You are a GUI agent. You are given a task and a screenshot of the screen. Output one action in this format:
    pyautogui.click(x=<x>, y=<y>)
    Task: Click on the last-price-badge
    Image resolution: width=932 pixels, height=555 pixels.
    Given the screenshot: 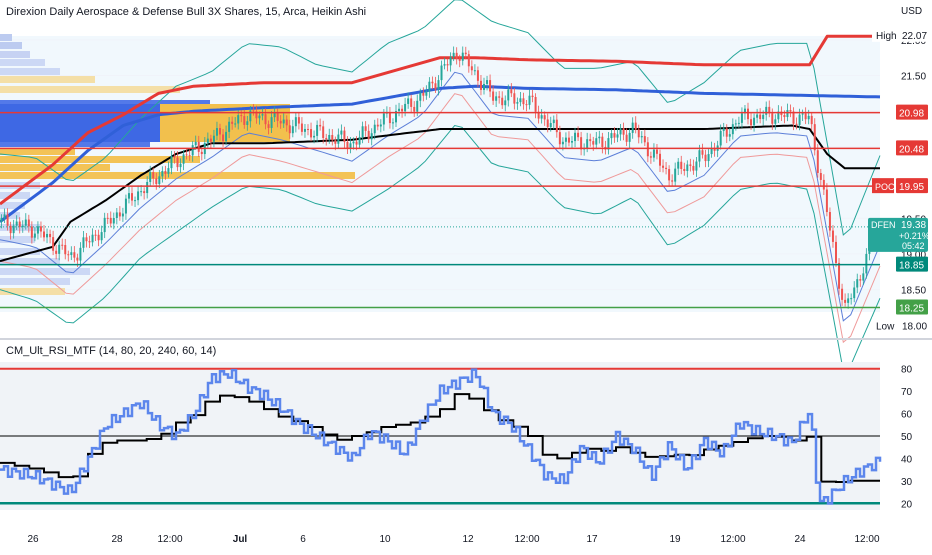 What is the action you would take?
    pyautogui.click(x=898, y=234)
    